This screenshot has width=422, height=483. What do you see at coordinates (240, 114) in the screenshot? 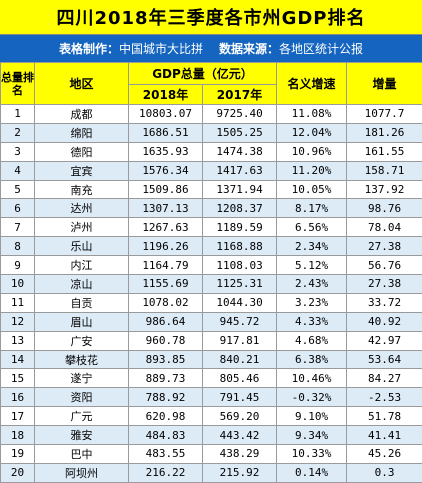
I see `gdp-2017-cell: 9725.40` at bounding box center [240, 114].